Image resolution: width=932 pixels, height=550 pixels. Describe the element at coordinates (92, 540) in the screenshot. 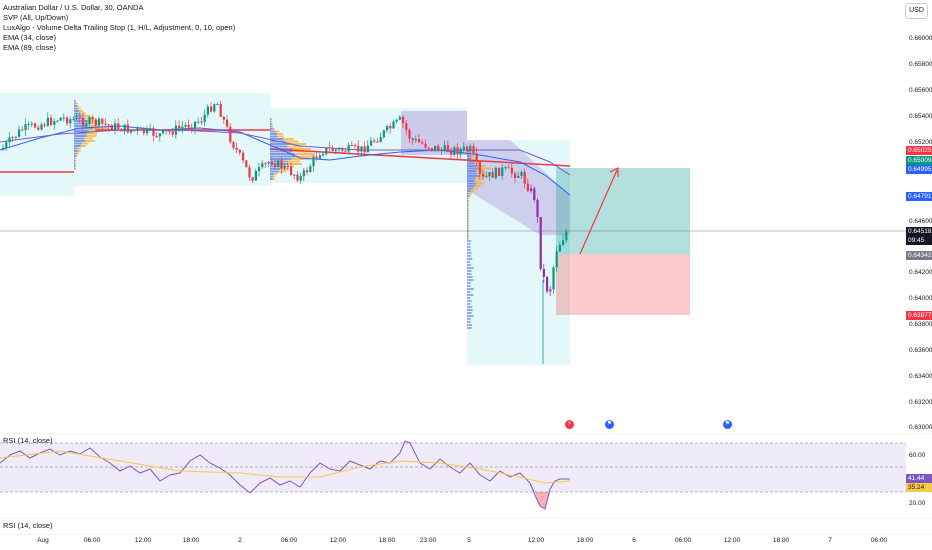

I see `time-label: 06:00` at that location.